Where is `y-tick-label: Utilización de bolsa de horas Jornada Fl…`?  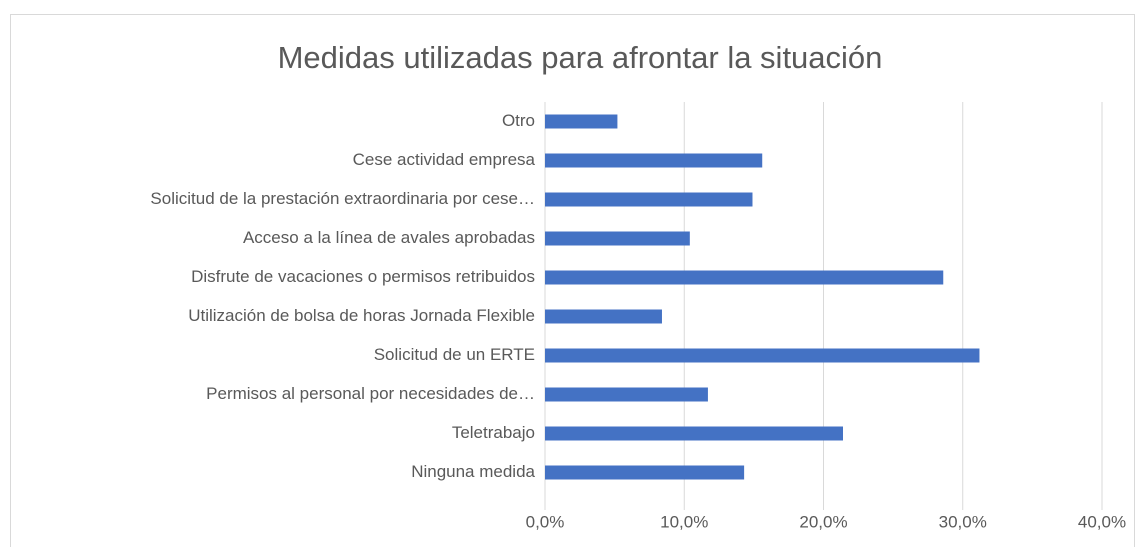 y-tick-label: Utilización de bolsa de horas Jornada Fl… is located at coordinates (361, 315).